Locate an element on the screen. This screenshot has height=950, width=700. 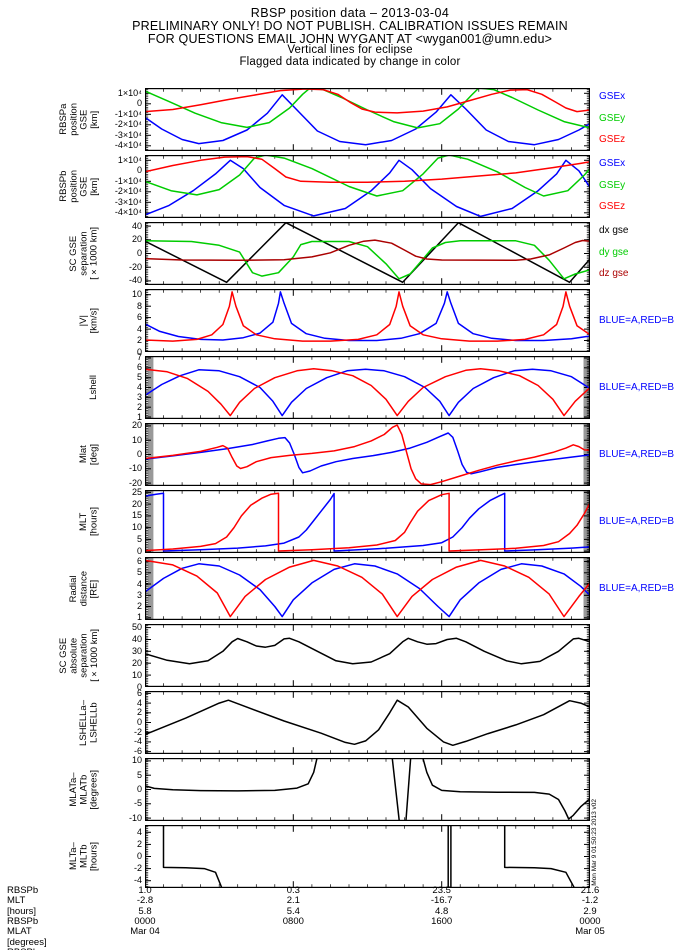
footer-tick-value: 1600 is located at coordinates (442, 921).